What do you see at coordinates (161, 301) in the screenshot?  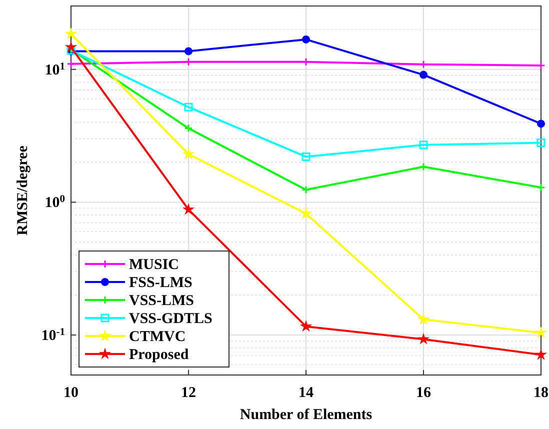 I see `legend-label: VSS-LMS` at bounding box center [161, 301].